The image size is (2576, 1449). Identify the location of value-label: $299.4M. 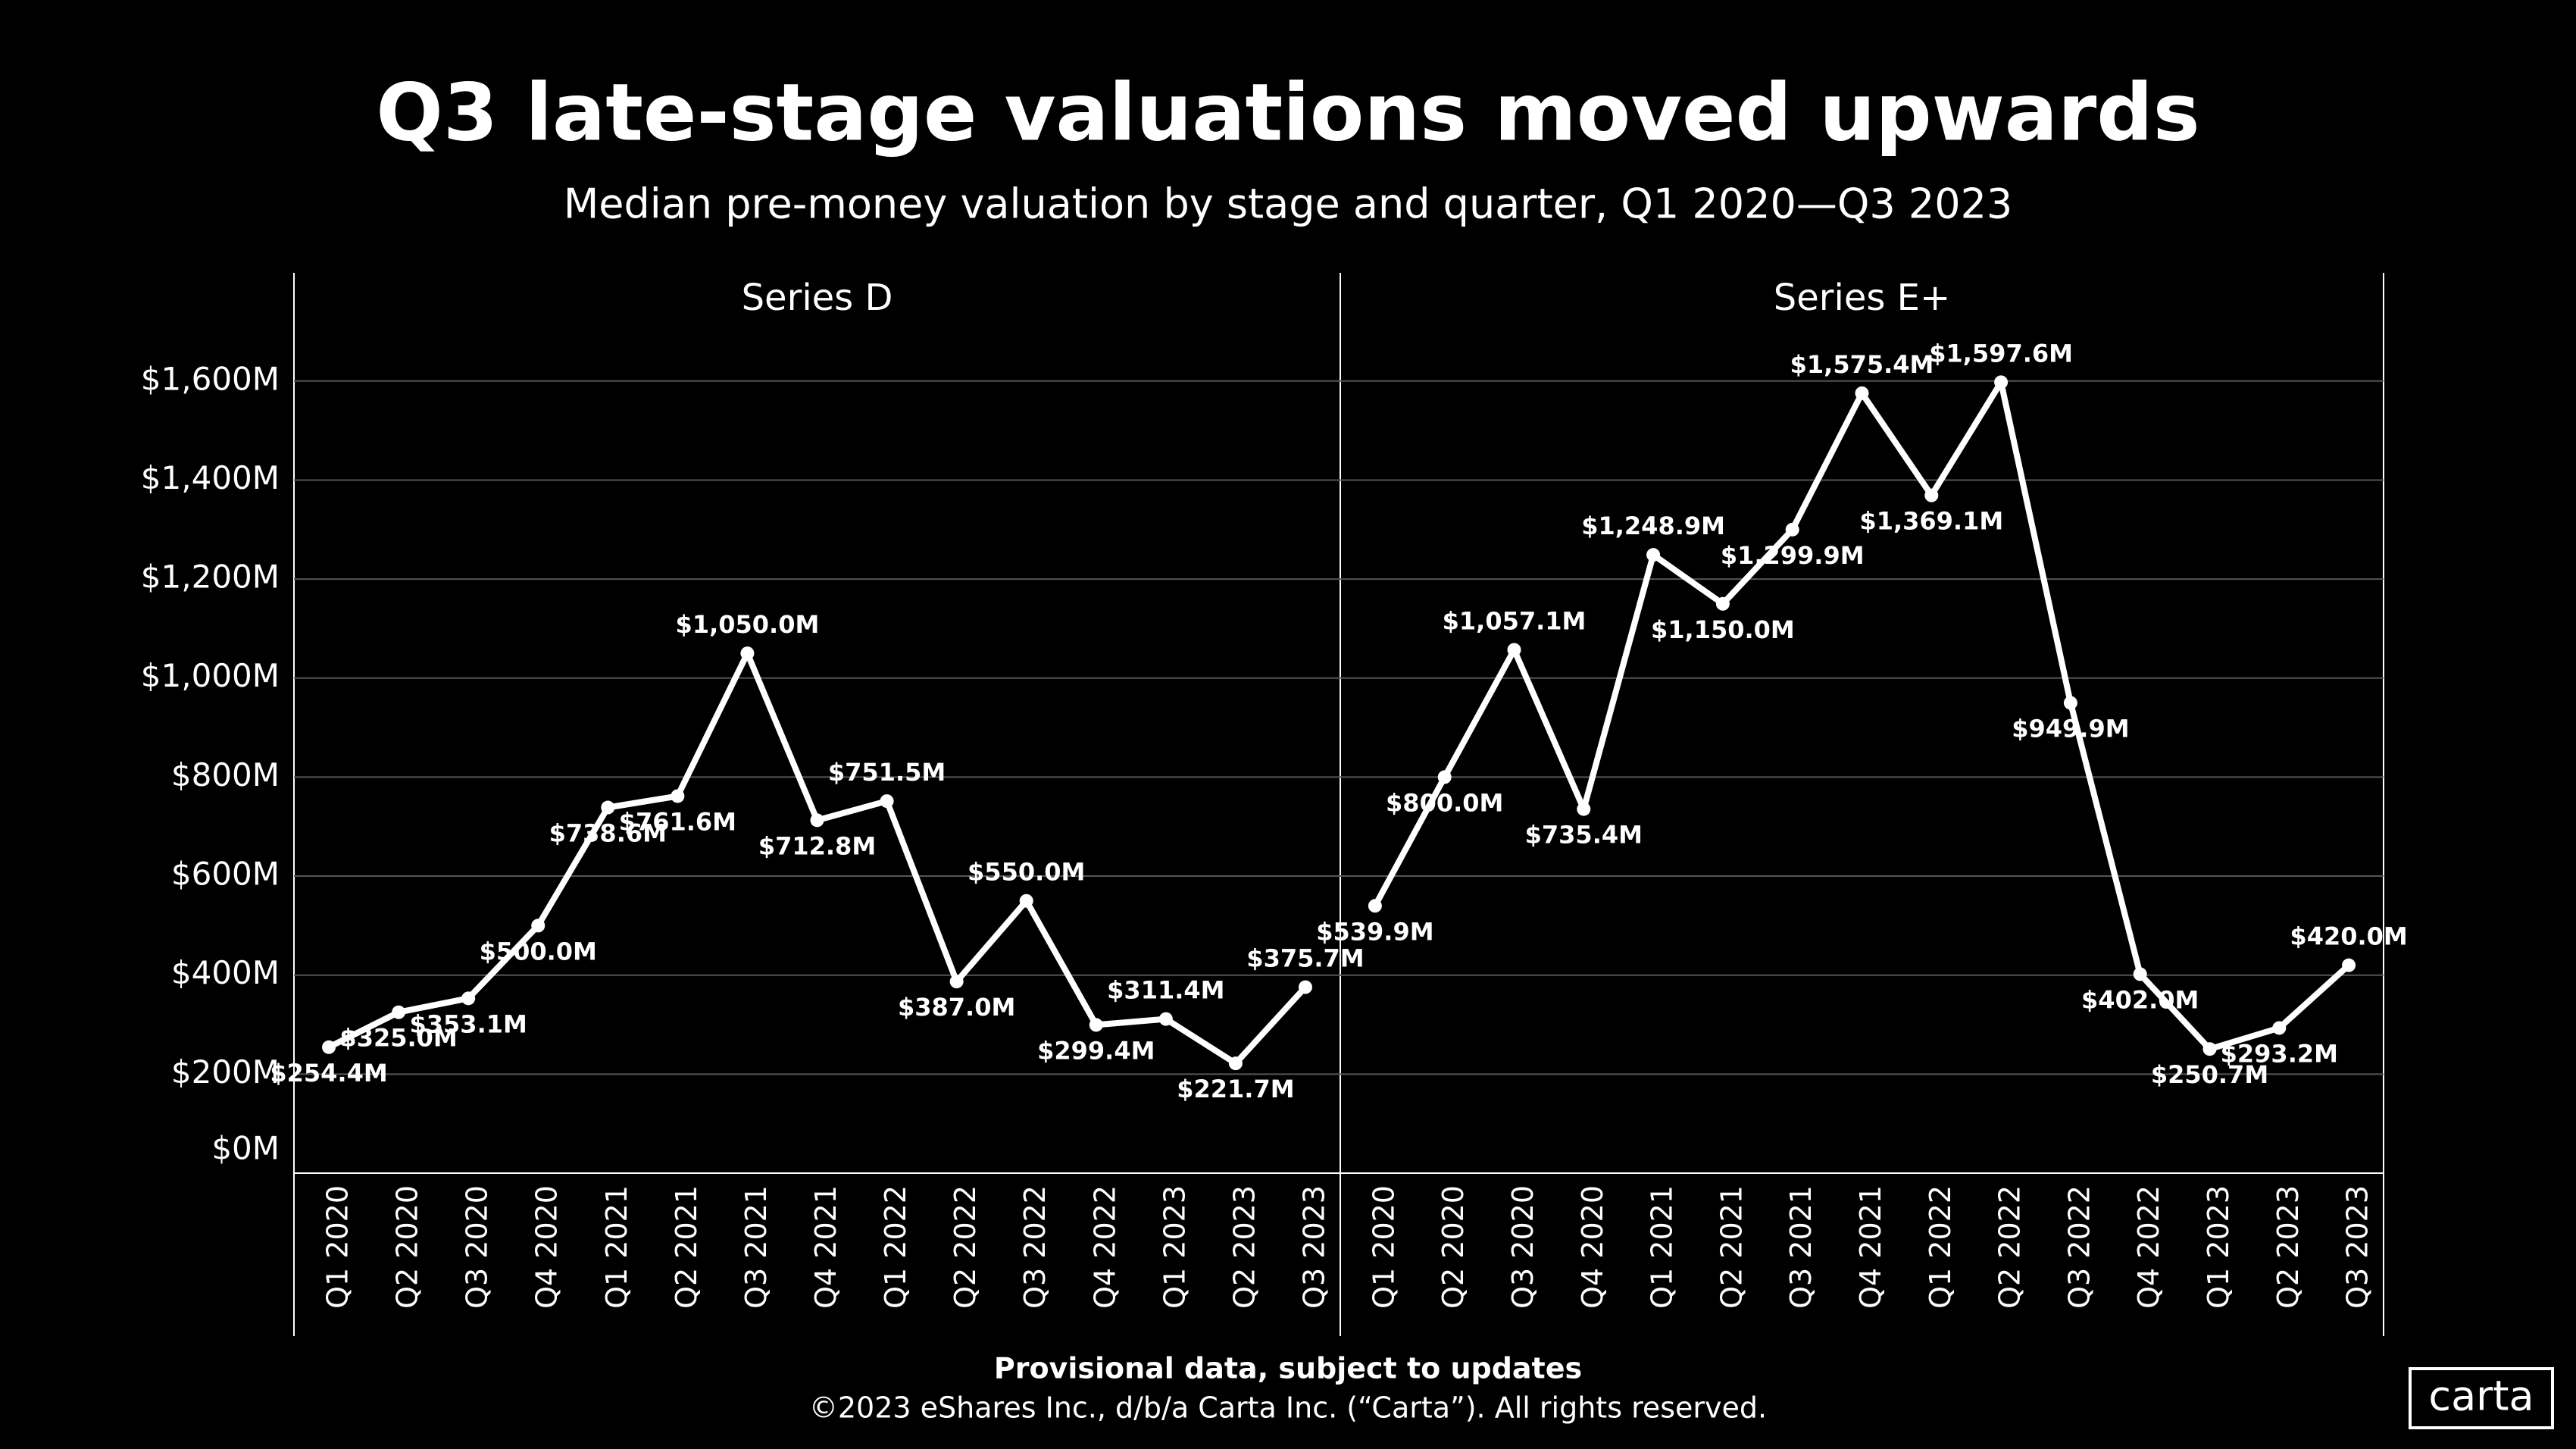
(1096, 1050).